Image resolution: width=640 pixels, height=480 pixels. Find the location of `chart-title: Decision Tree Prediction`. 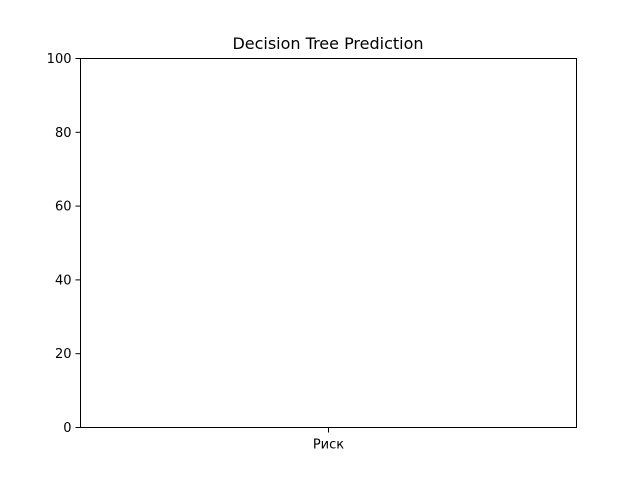

chart-title: Decision Tree Prediction is located at coordinates (327, 43).